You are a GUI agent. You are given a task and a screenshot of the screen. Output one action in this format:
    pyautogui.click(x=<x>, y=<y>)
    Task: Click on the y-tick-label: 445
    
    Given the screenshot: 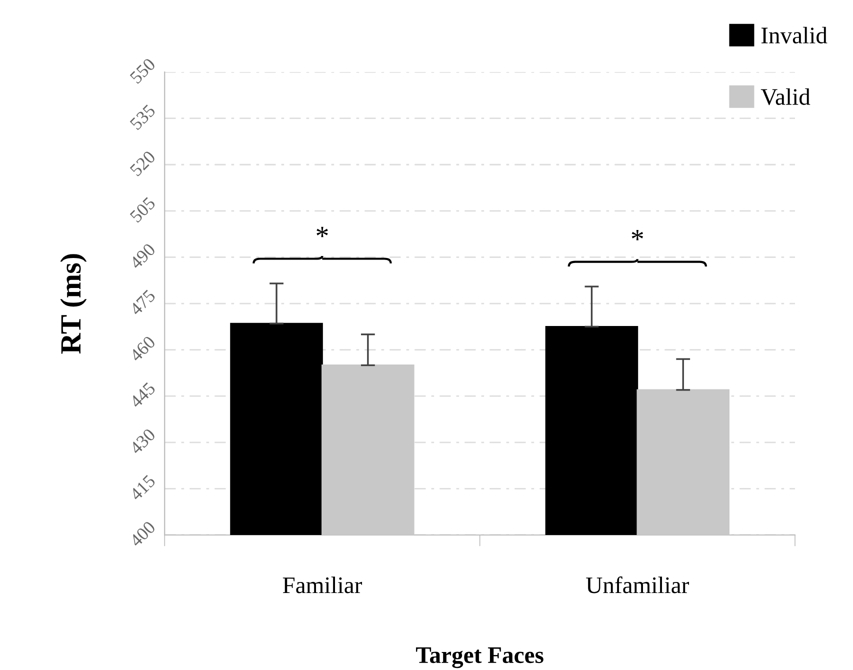 What is the action you would take?
    pyautogui.click(x=142, y=395)
    